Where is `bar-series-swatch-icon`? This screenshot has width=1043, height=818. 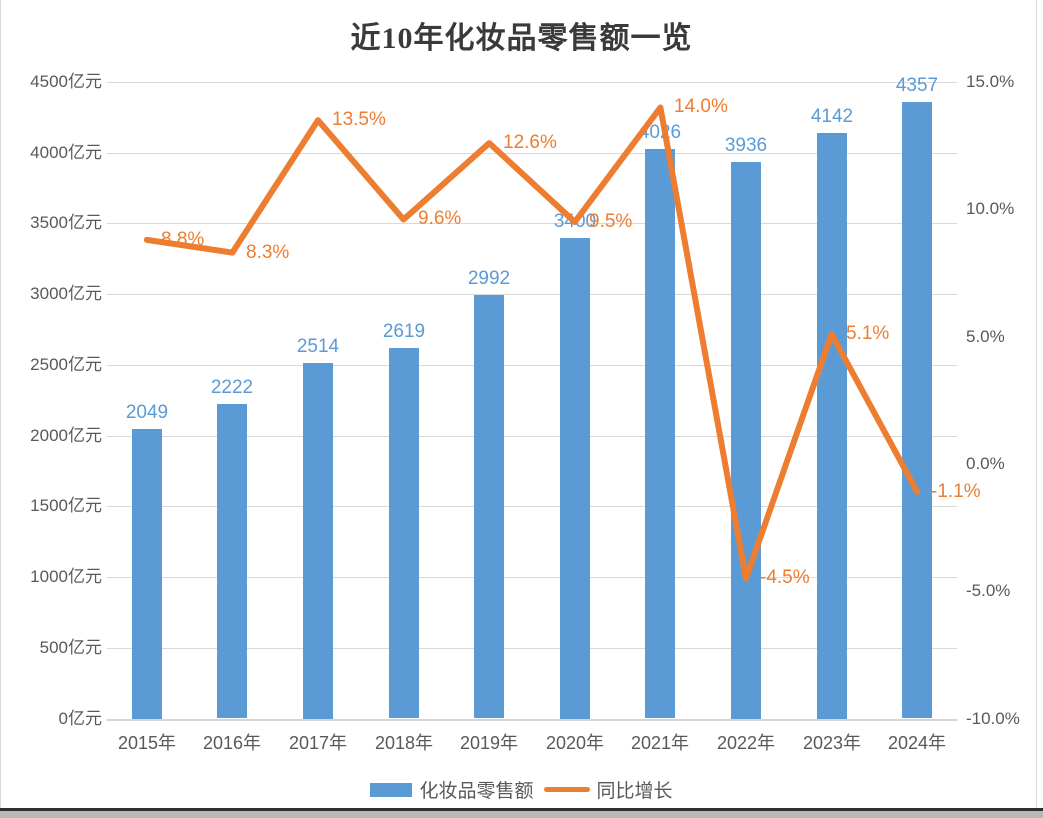 bar-series-swatch-icon is located at coordinates (391, 789).